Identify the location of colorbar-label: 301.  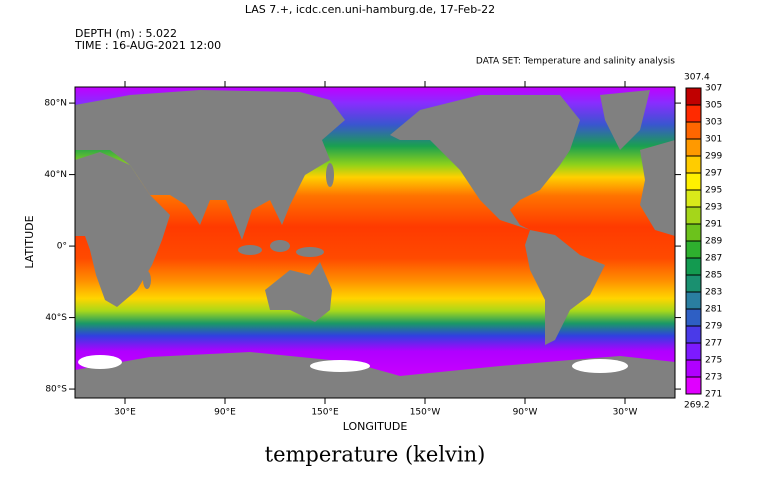
(713, 140).